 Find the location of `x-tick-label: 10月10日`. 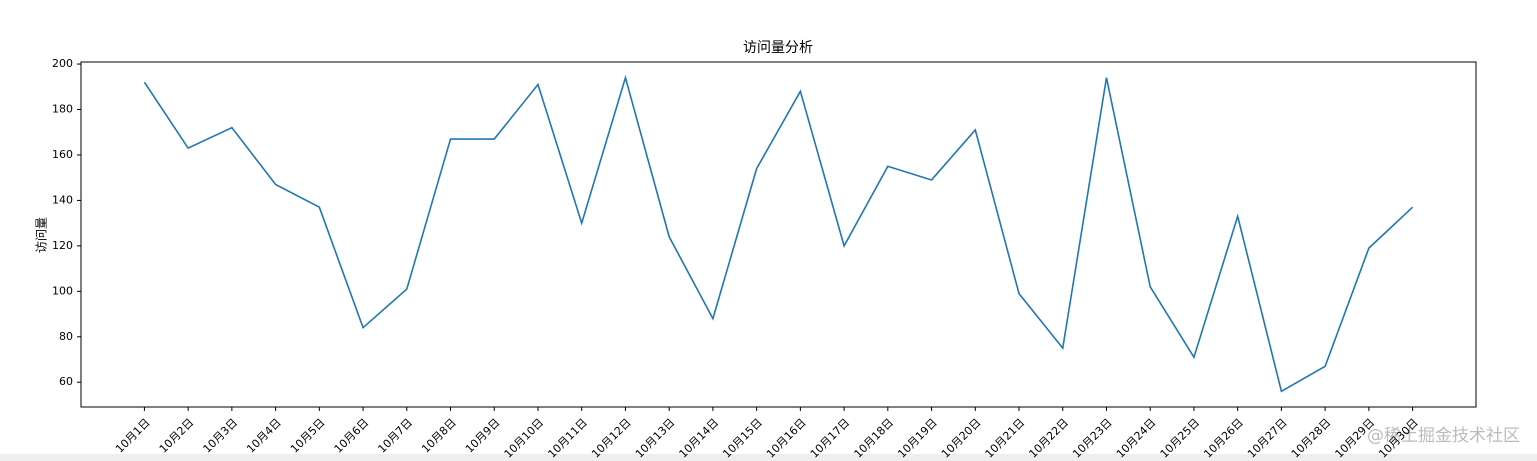

x-tick-label: 10月10日 is located at coordinates (524, 438).